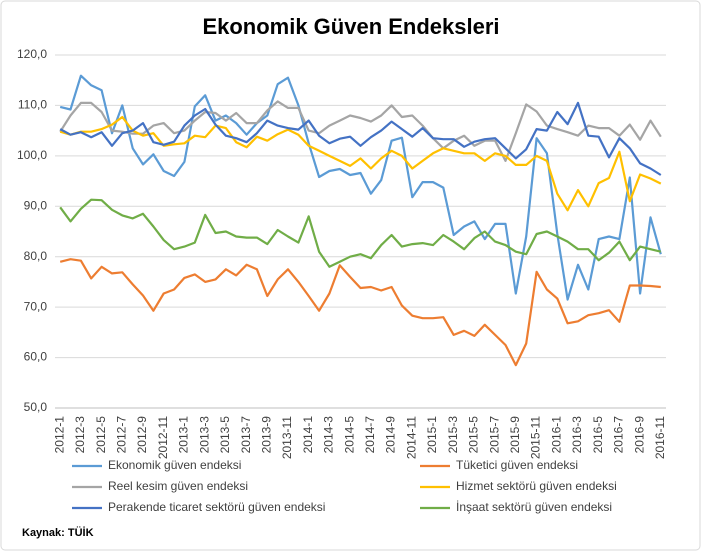  I want to click on y-tick-label: 70,0, so click(36, 306).